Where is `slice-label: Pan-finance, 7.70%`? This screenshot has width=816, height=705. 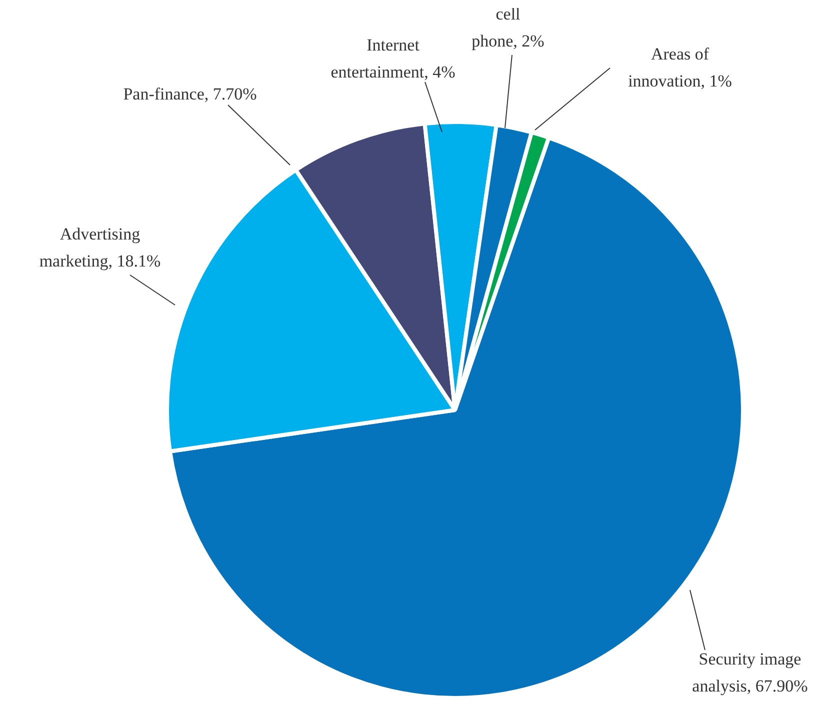
slice-label: Pan-finance, 7.70% is located at coordinates (190, 94).